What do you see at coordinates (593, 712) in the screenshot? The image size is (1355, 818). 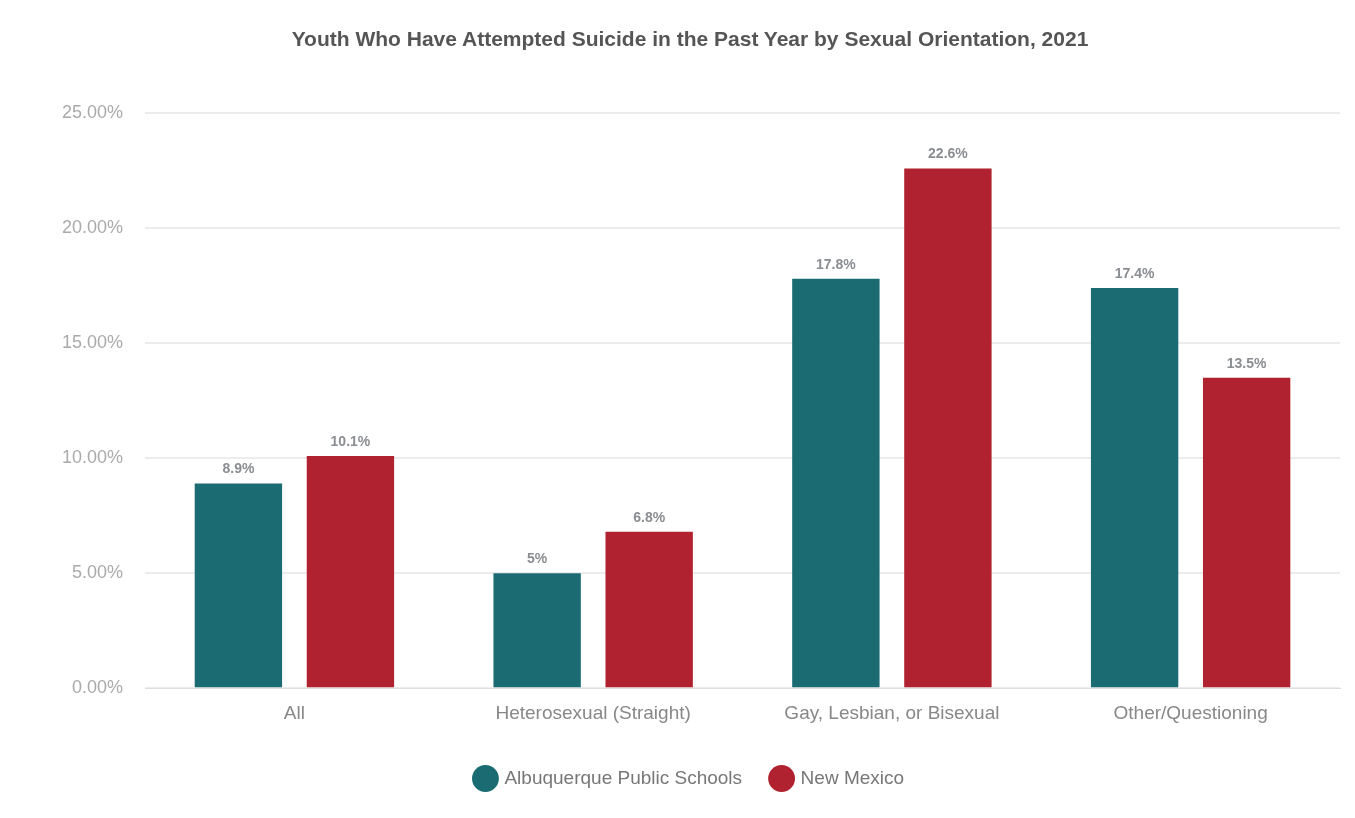 I see `x-tick-label: Heterosexual (Straight)` at bounding box center [593, 712].